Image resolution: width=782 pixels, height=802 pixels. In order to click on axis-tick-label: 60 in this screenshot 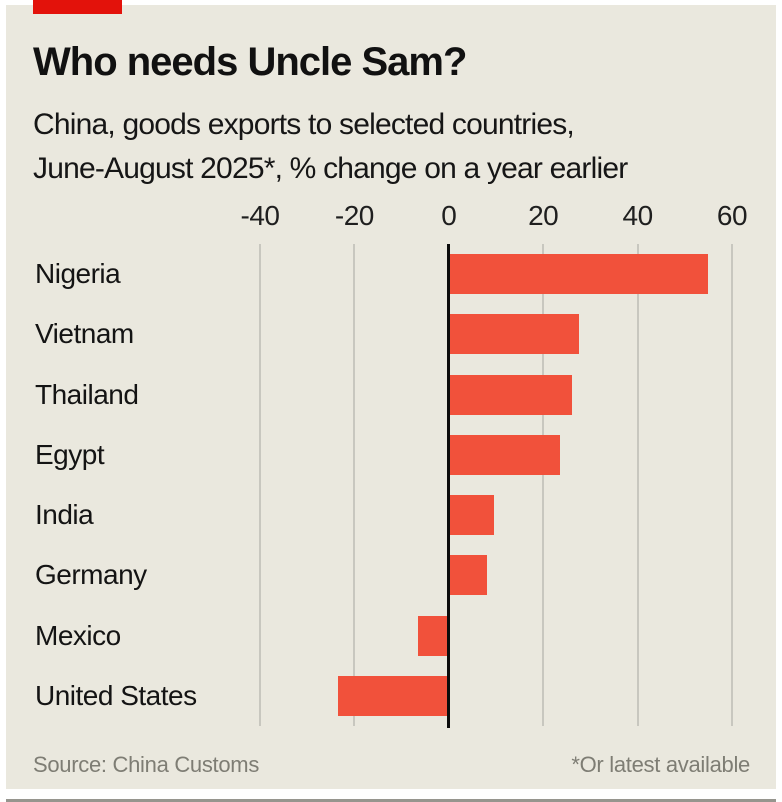, I will do `click(732, 215)`.